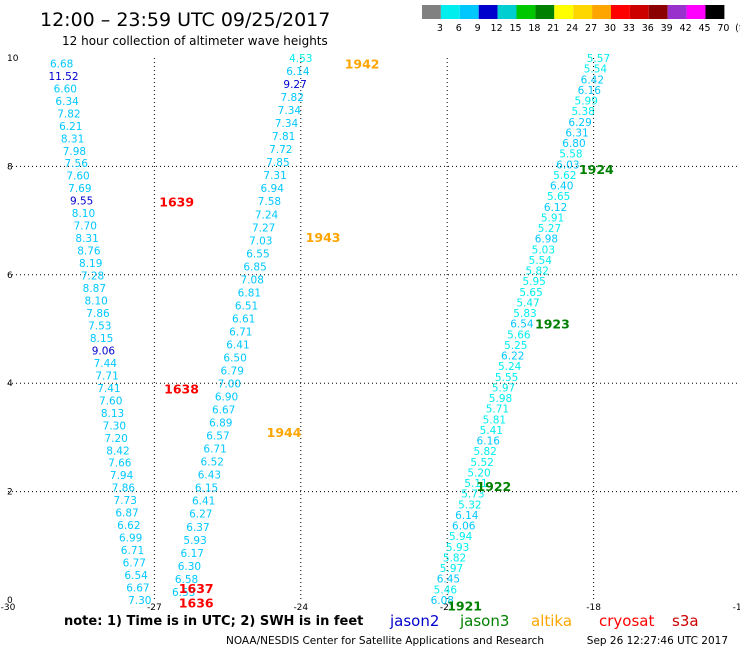 This screenshot has width=740, height=650. I want to click on altika-swh-value: 6.43, so click(209, 476).